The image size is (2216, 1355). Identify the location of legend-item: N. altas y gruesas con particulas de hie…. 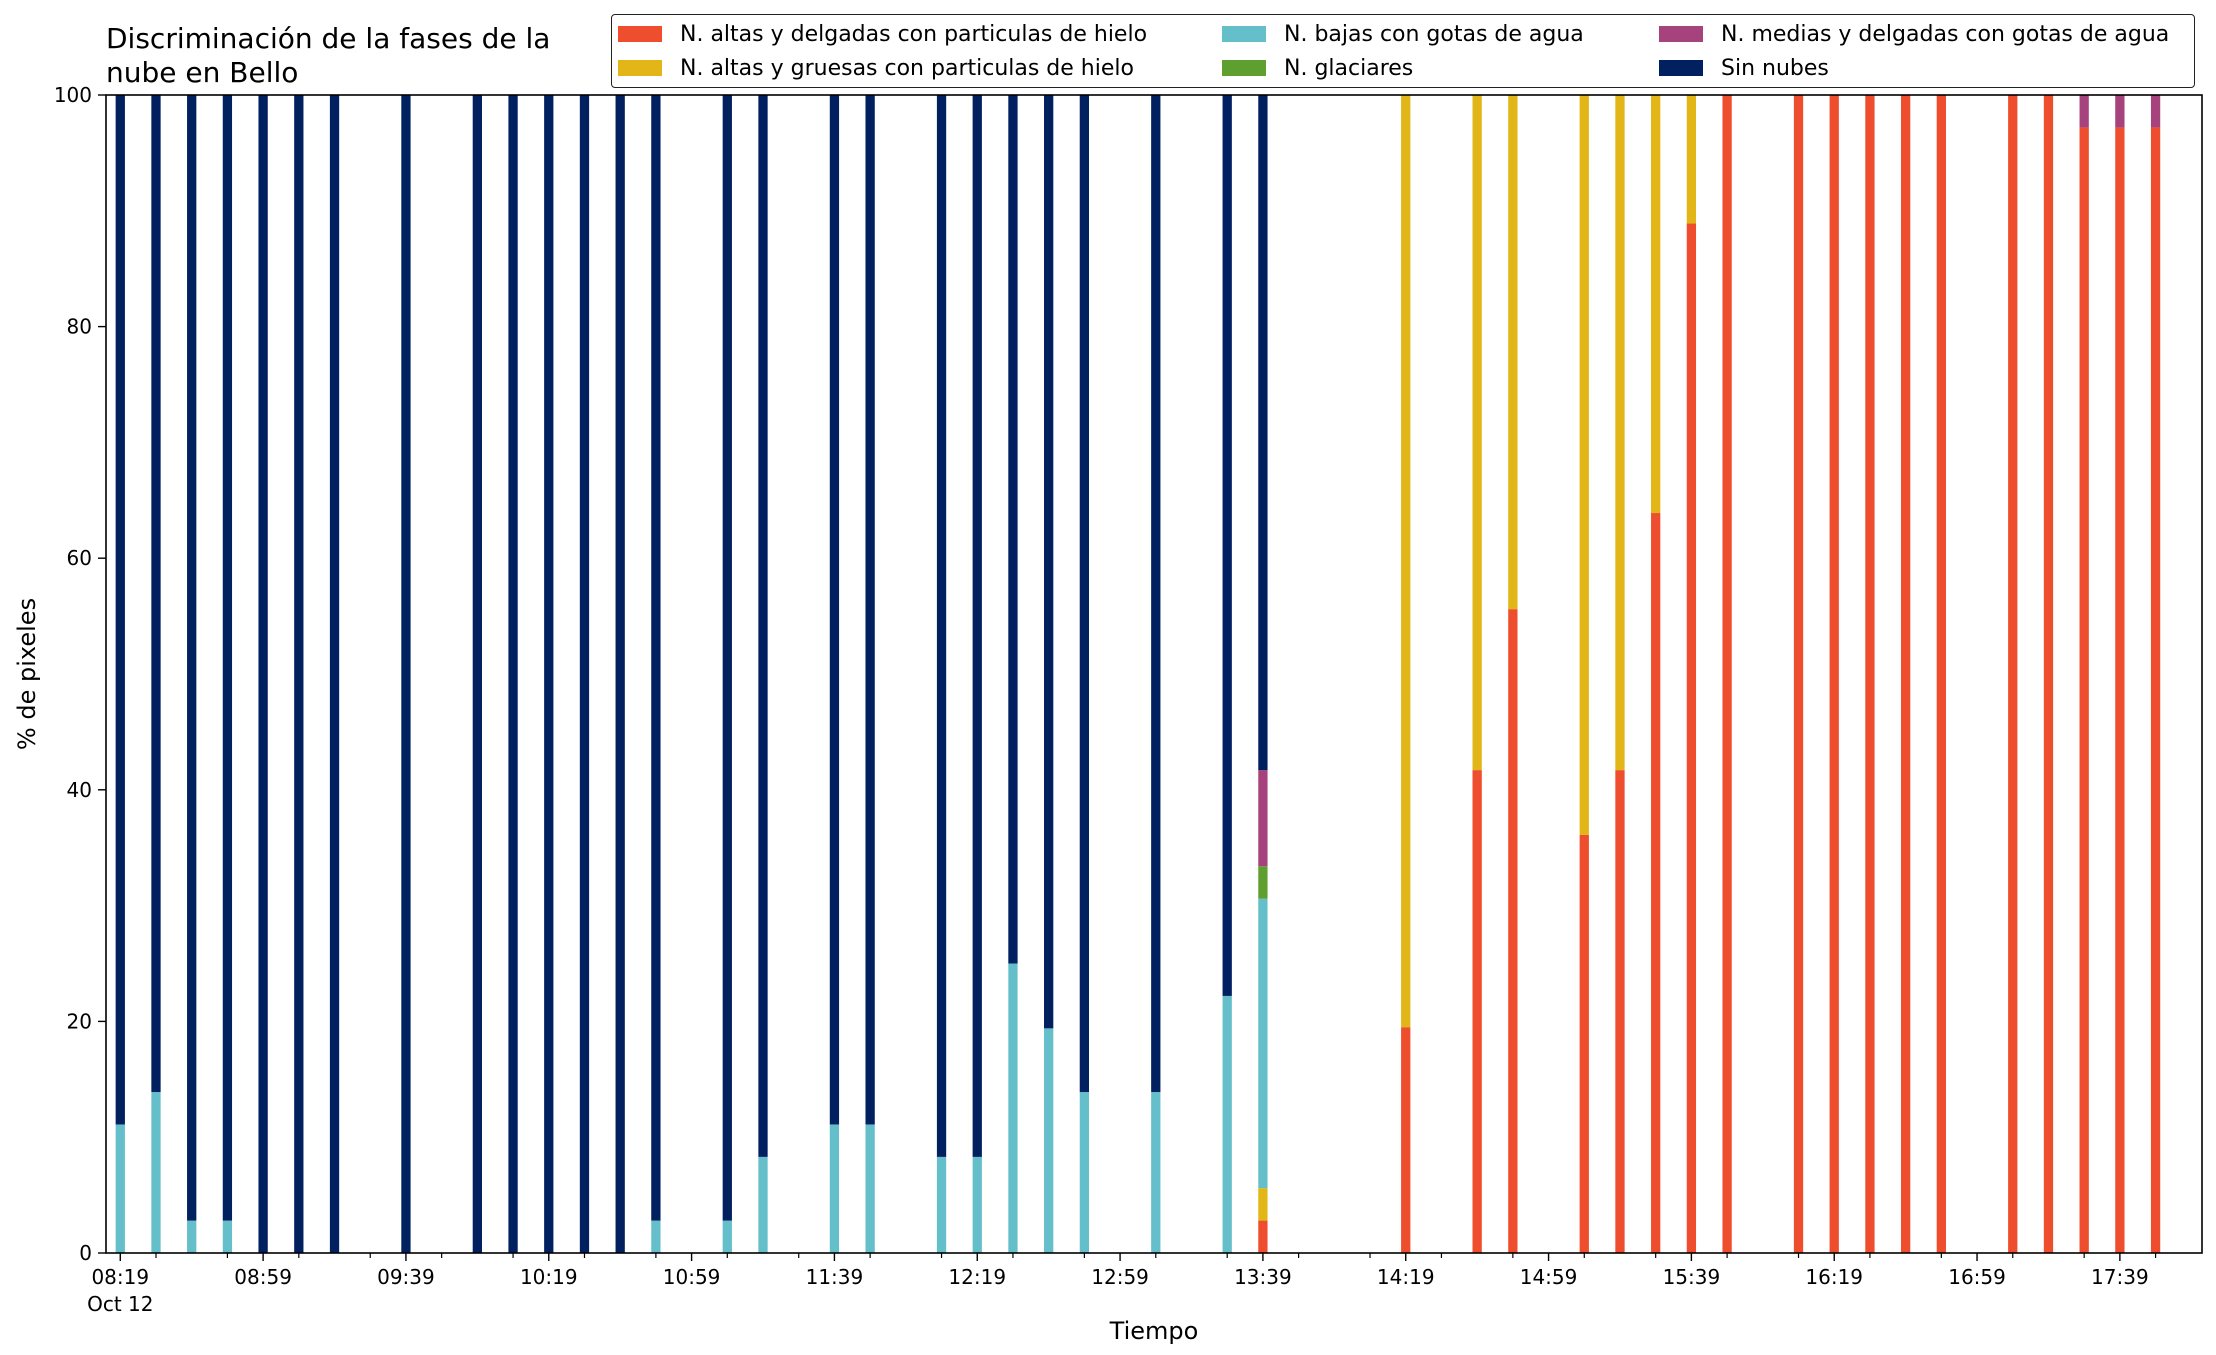
(876, 68).